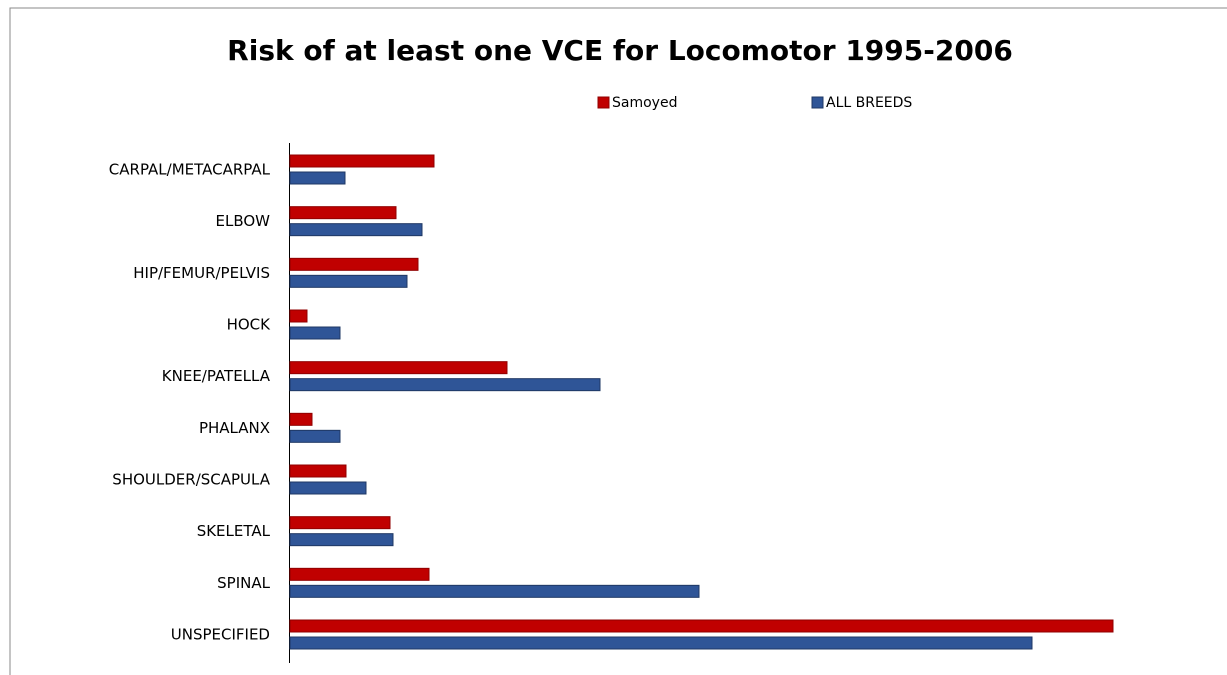 The height and width of the screenshot is (675, 1227). Describe the element at coordinates (644, 103) in the screenshot. I see `legend-label: Samoyed` at that location.